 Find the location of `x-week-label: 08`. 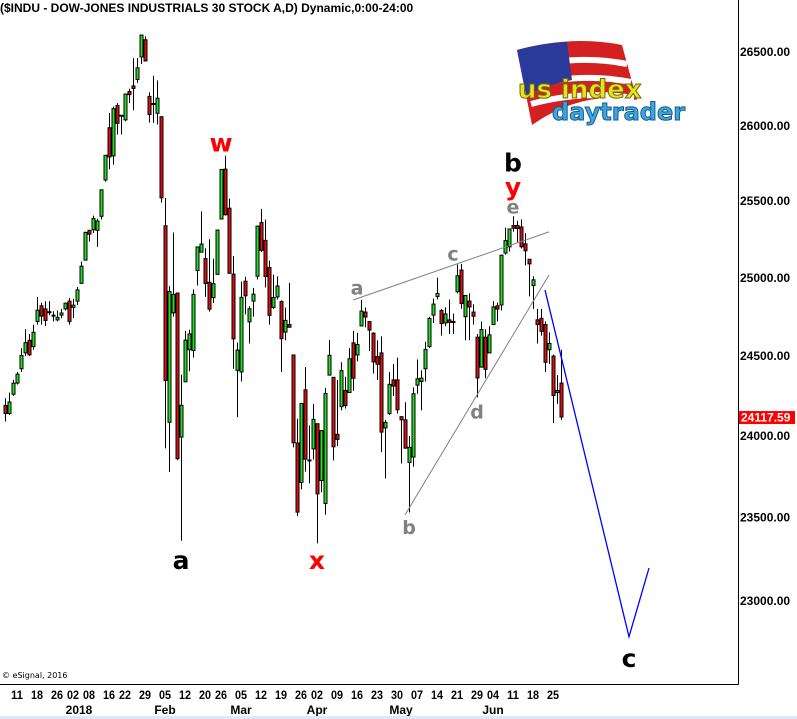

x-week-label: 08 is located at coordinates (89, 695).